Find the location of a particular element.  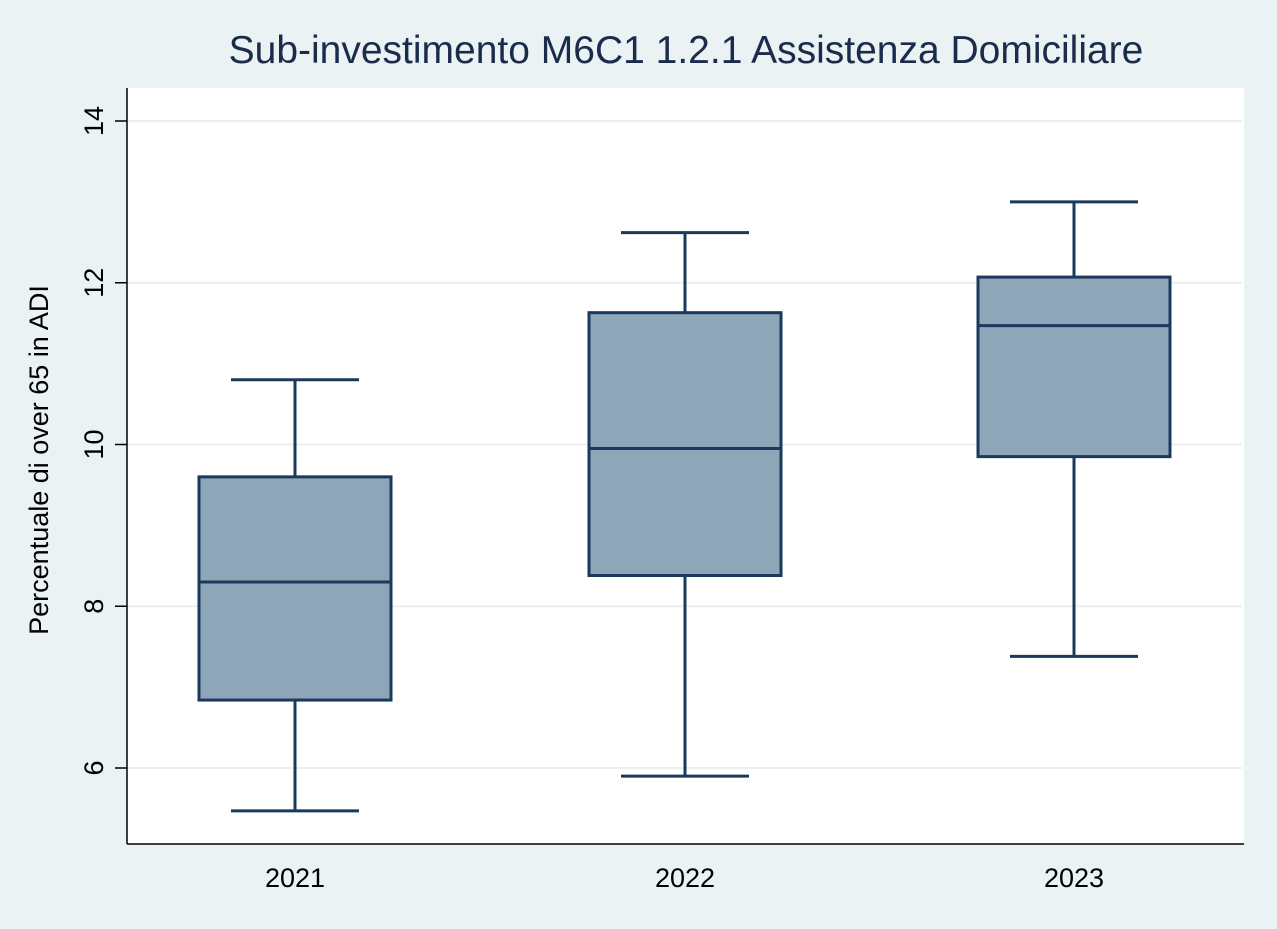

box-2022 is located at coordinates (685, 504).